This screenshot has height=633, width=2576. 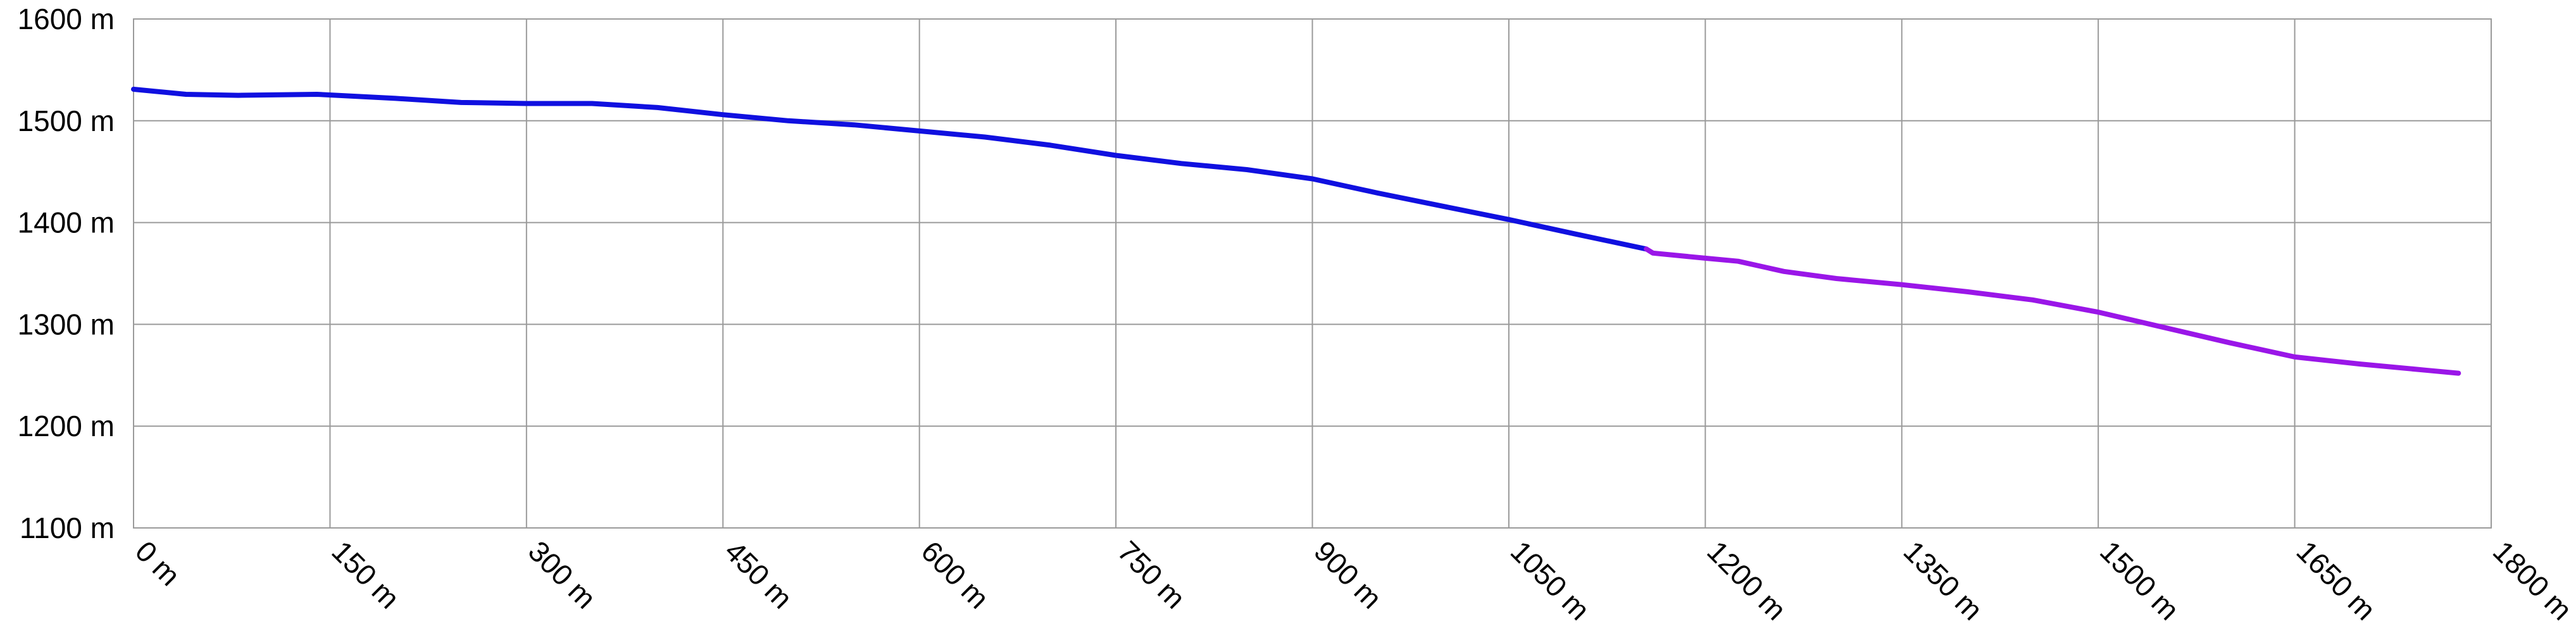 I want to click on y-axis-tick-labels: 1100 m 1200 m 1300 m 1400 m 1500 m 1600 m, so click(x=66, y=273).